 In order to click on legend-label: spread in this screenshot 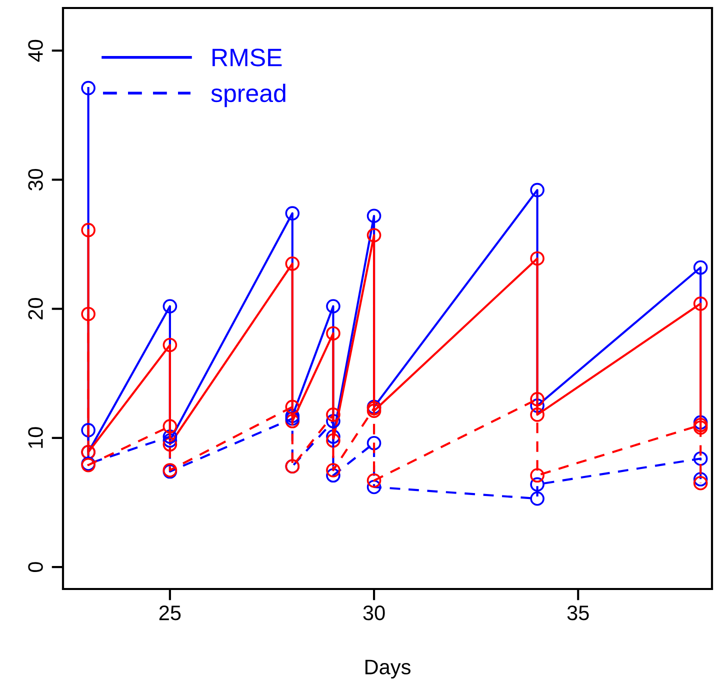, I will do `click(248, 96)`.